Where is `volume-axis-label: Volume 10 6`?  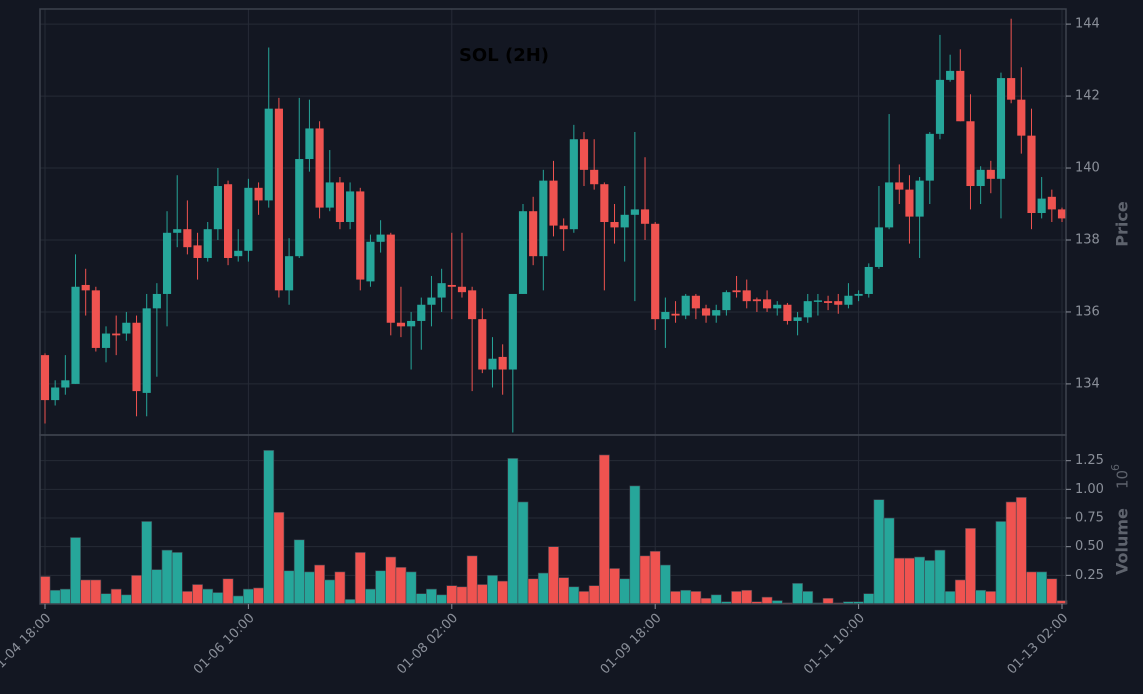
volume-axis-label: Volume 10 6 is located at coordinates (1120, 519).